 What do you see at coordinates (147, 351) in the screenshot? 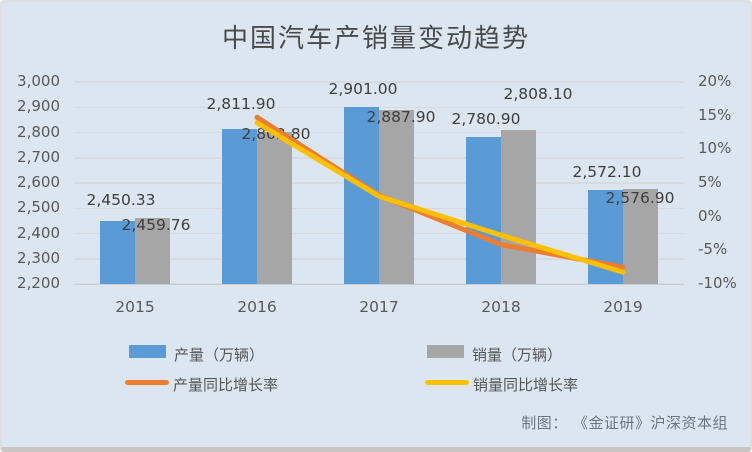
I see `production-bar-swatch` at bounding box center [147, 351].